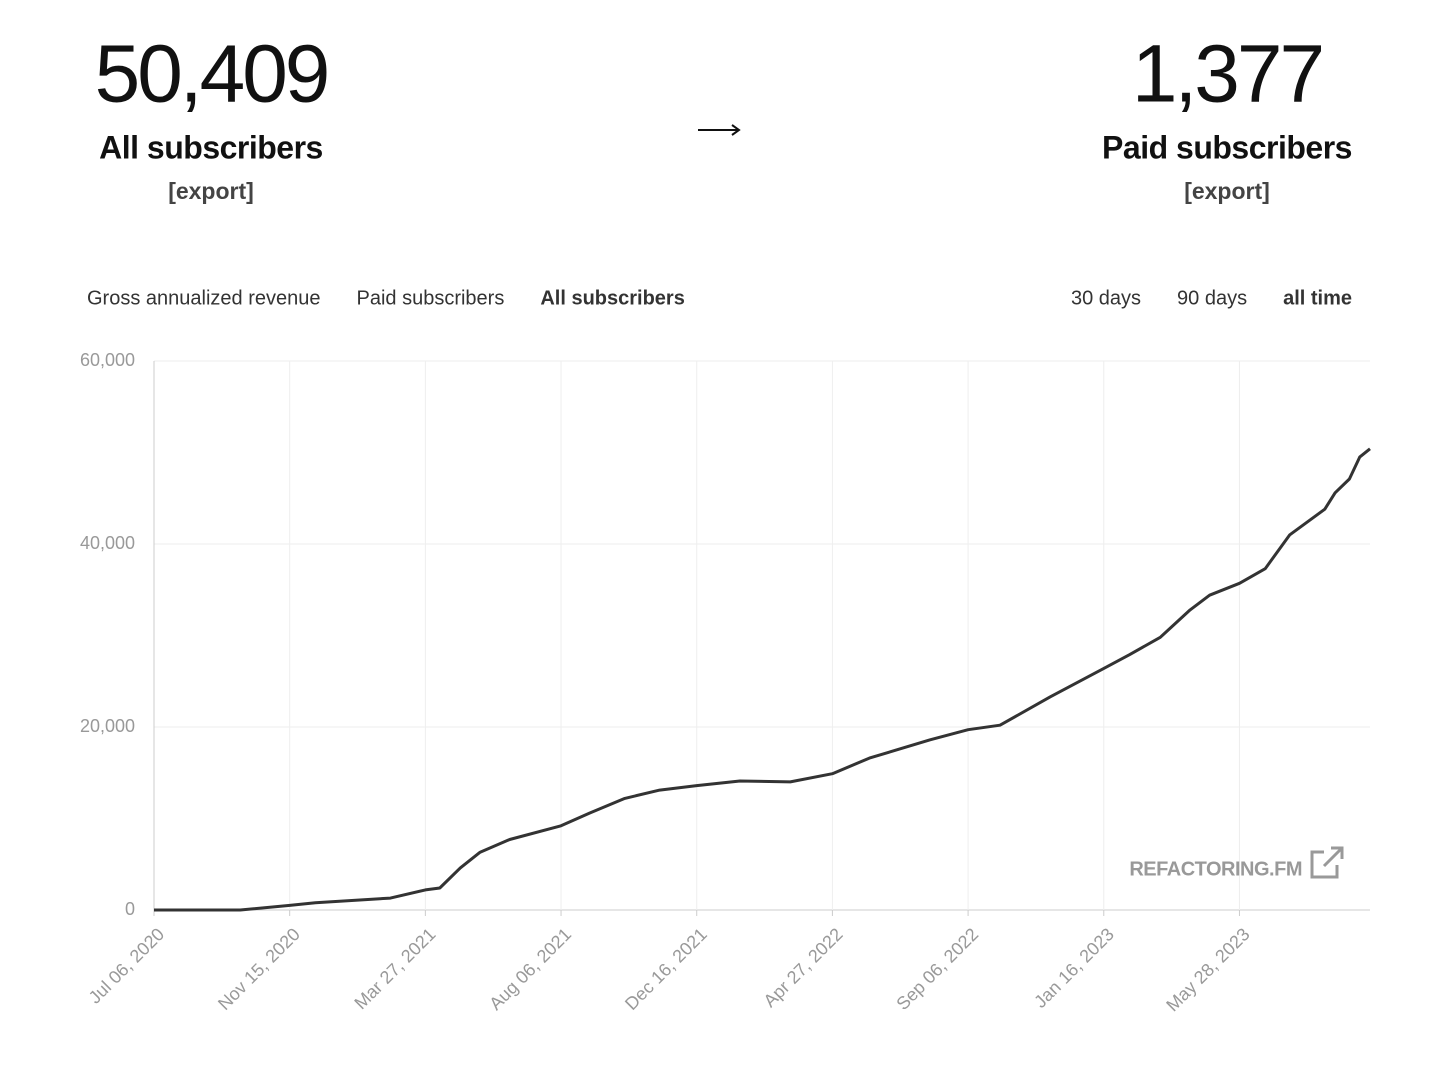 This screenshot has width=1456, height=1080. Describe the element at coordinates (211, 74) in the screenshot. I see `stat-value: 50,409` at that location.